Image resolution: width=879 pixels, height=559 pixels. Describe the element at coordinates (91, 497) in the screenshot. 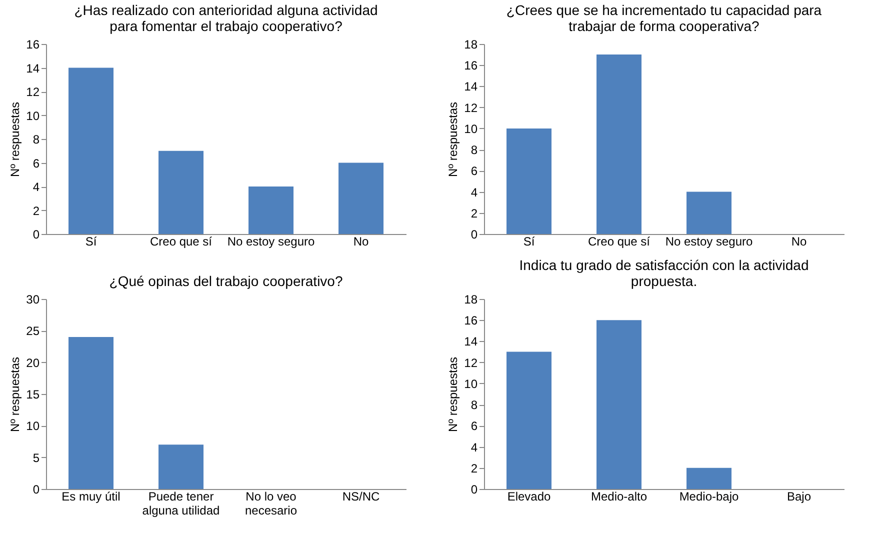

I see `x-tick-label: Es muy útil` at that location.